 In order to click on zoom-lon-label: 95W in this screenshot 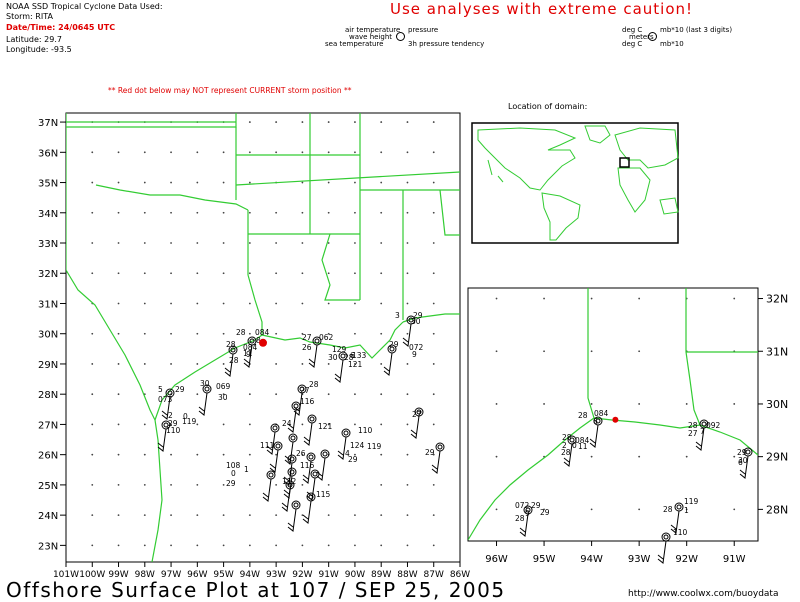, I will do `click(544, 559)`.